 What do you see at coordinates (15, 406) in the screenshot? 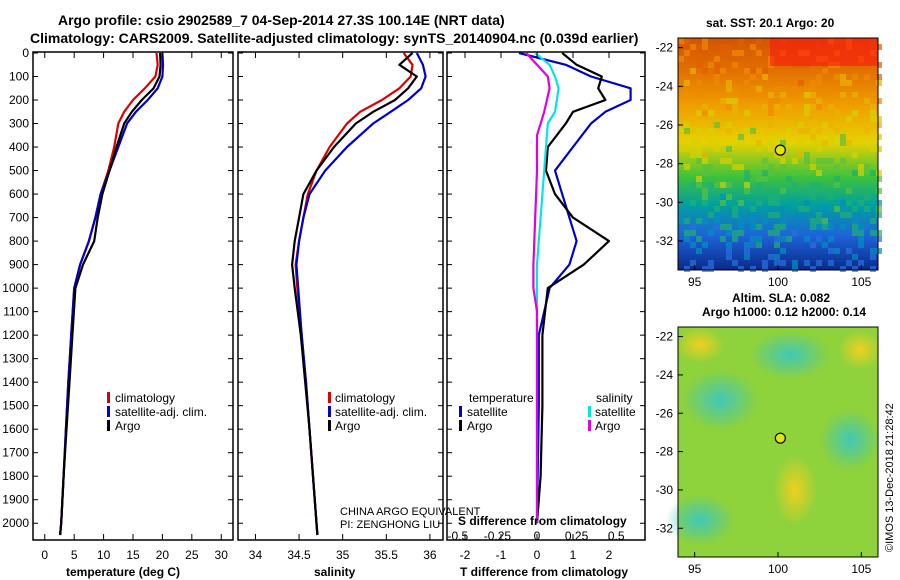
I see `depth-tick-label: 1500` at bounding box center [15, 406].